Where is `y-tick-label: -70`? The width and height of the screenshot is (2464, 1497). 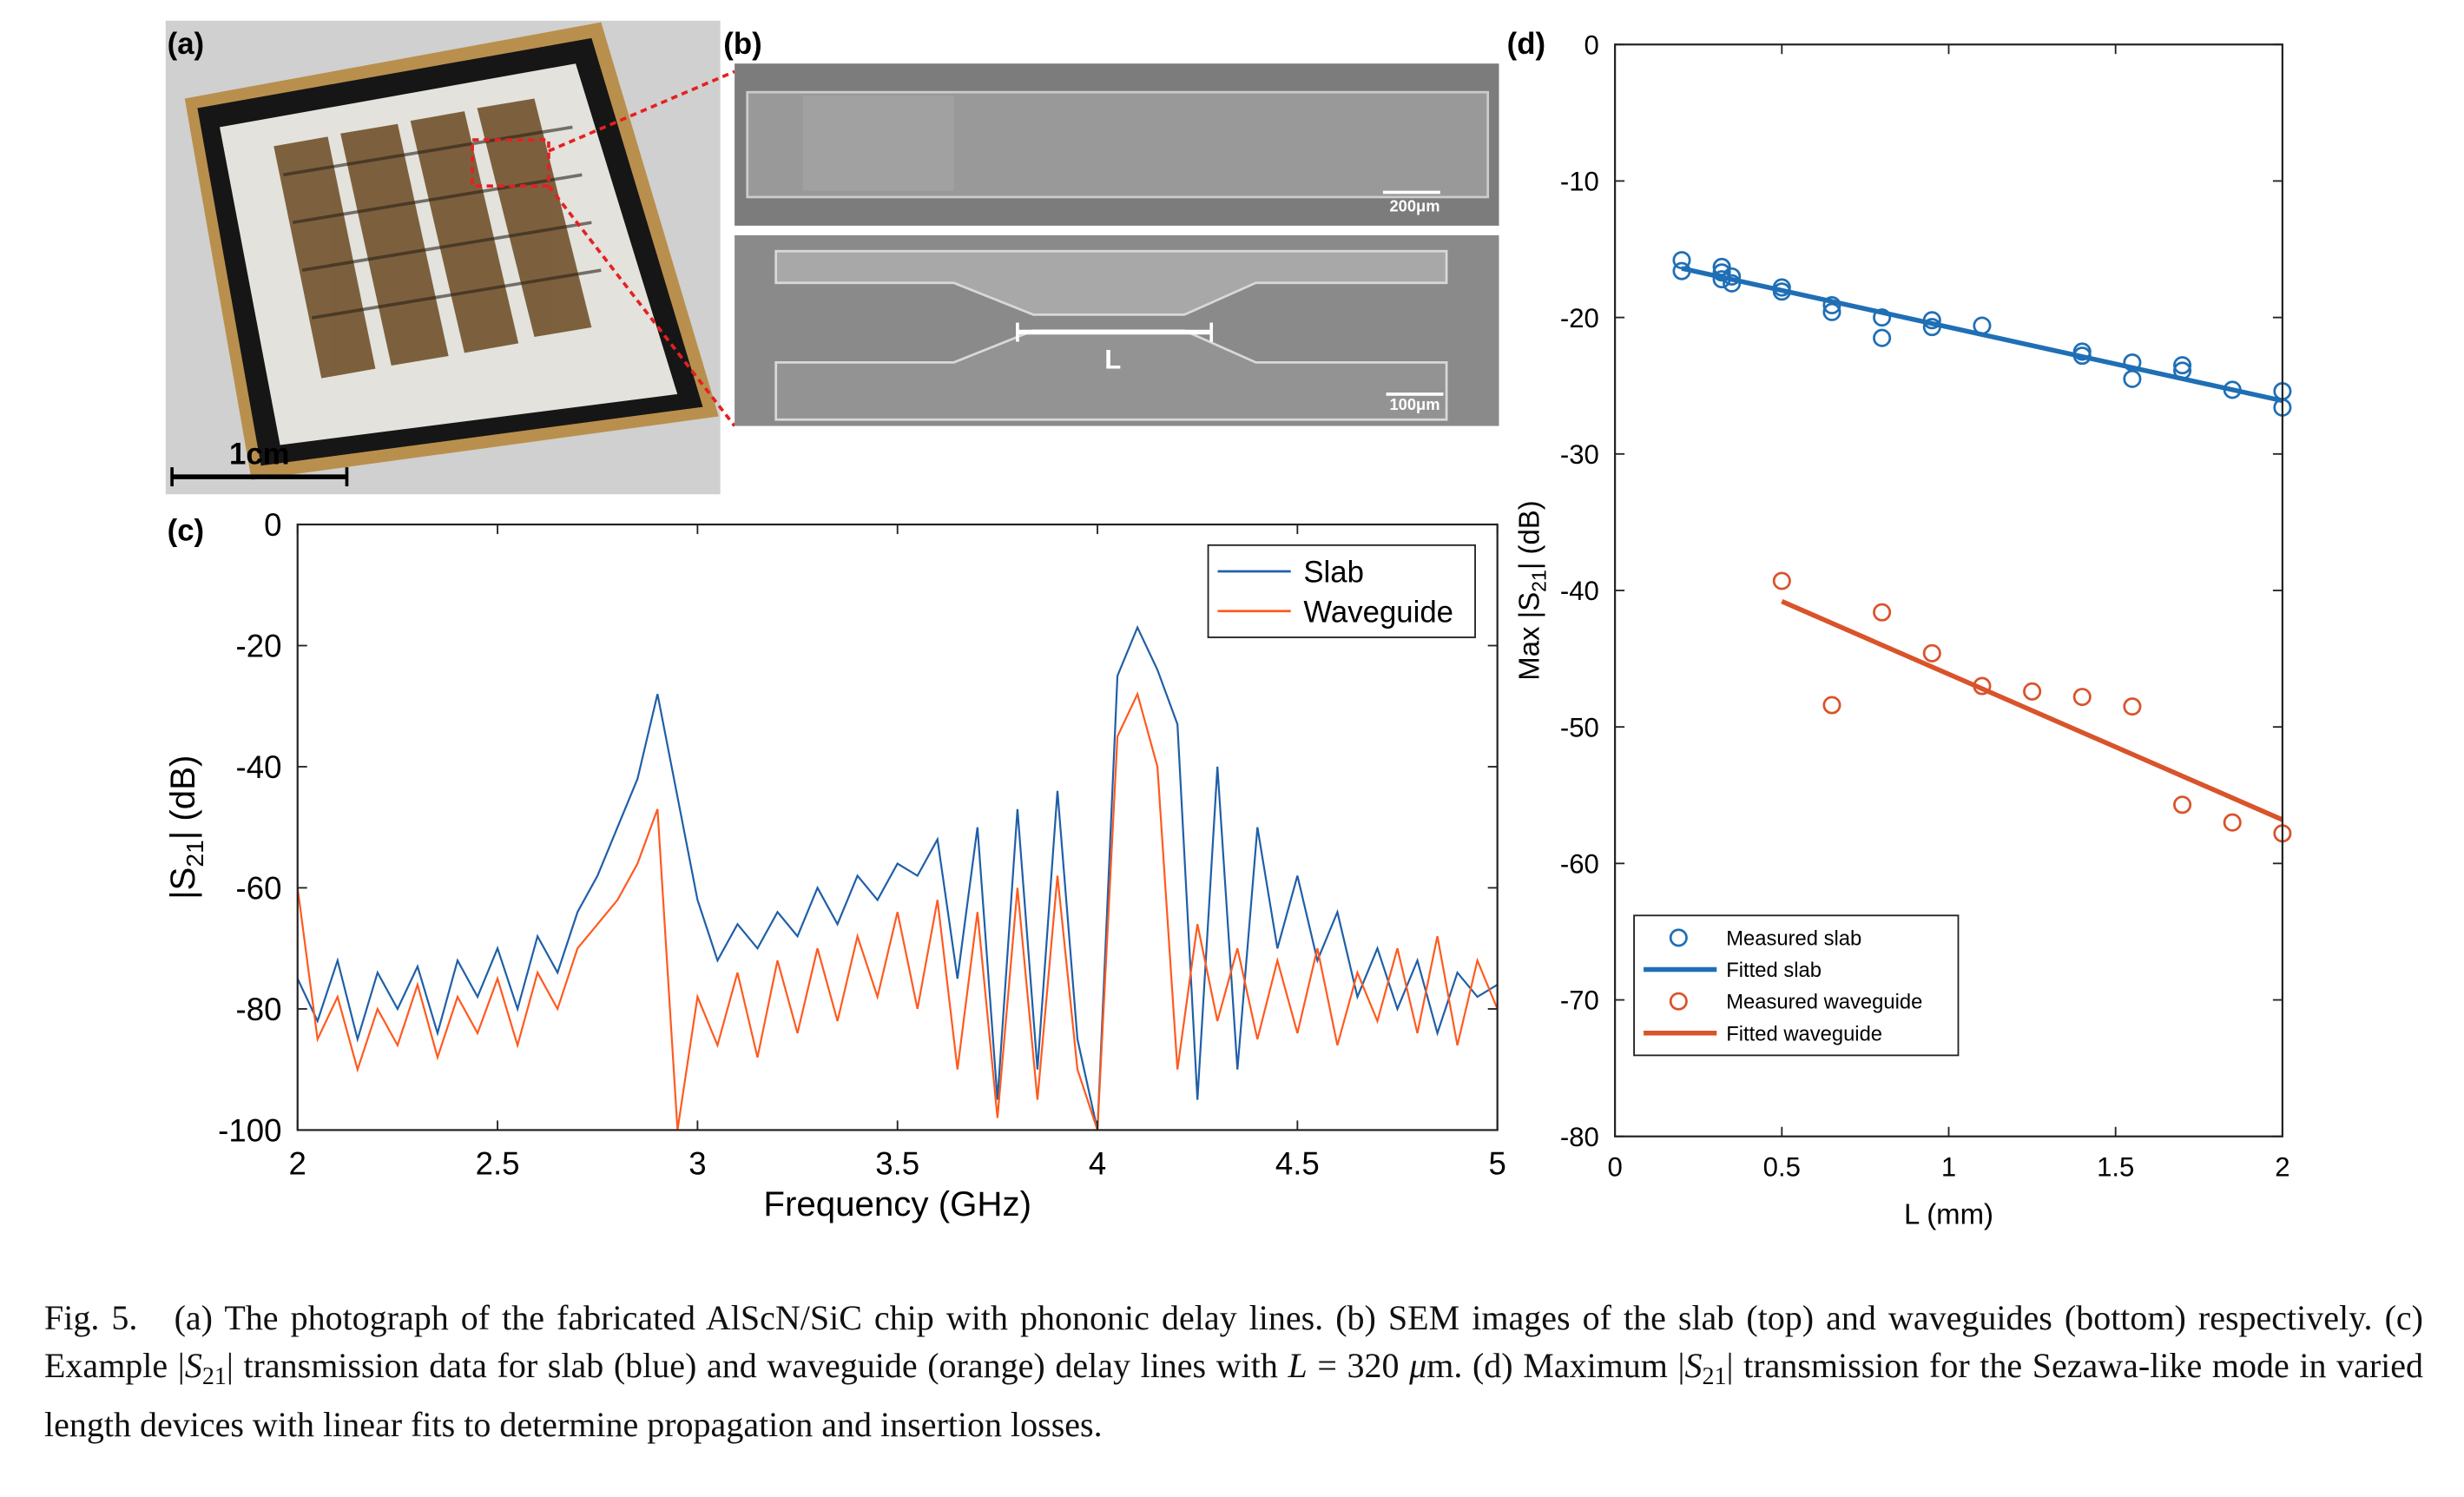 y-tick-label: -70 is located at coordinates (1579, 1001).